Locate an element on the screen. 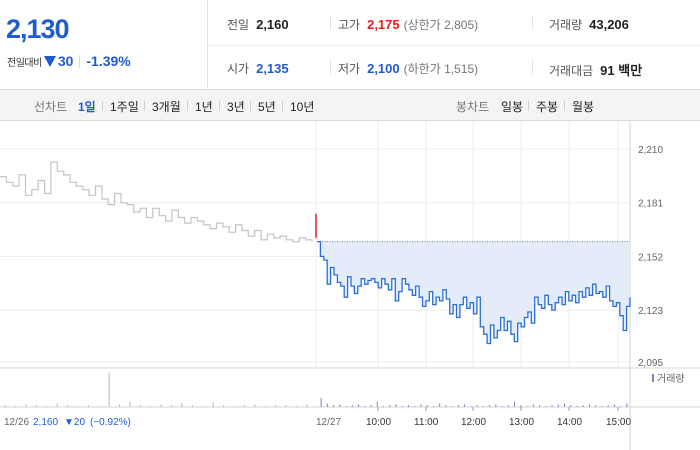 The image size is (700, 450). tab-period-10y: 10년 is located at coordinates (302, 107).